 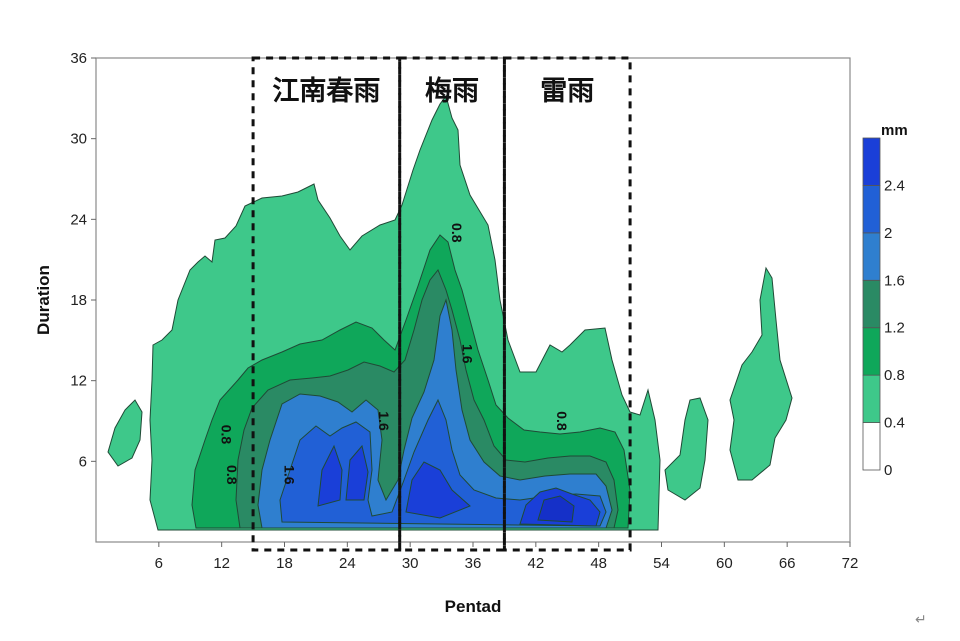 What do you see at coordinates (567, 91) in the screenshot?
I see `period-label: 雷雨` at bounding box center [567, 91].